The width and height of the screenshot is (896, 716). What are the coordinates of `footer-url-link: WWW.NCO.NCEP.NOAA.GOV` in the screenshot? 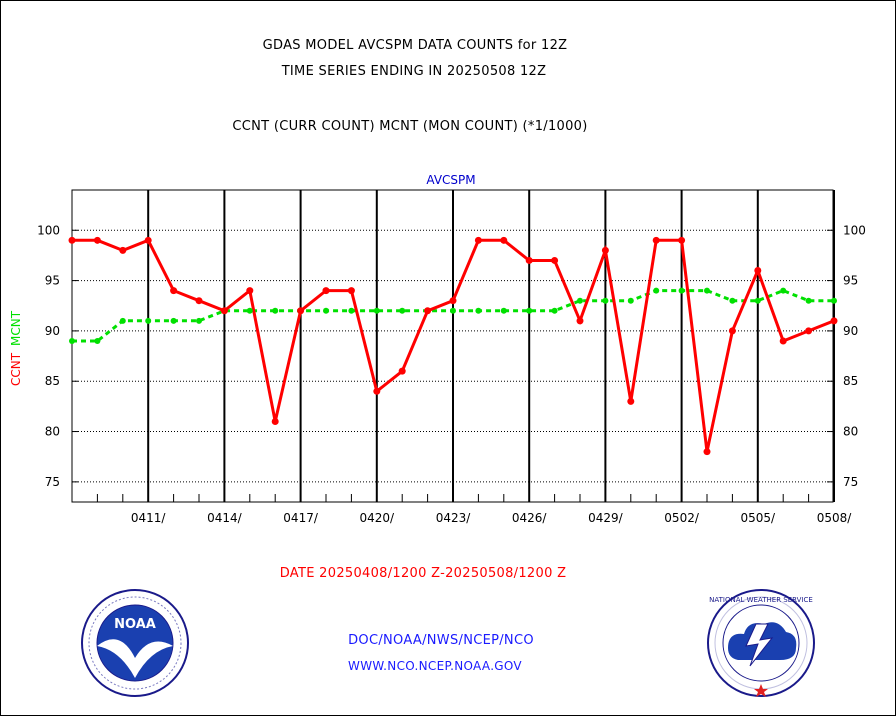 It's located at (435, 666).